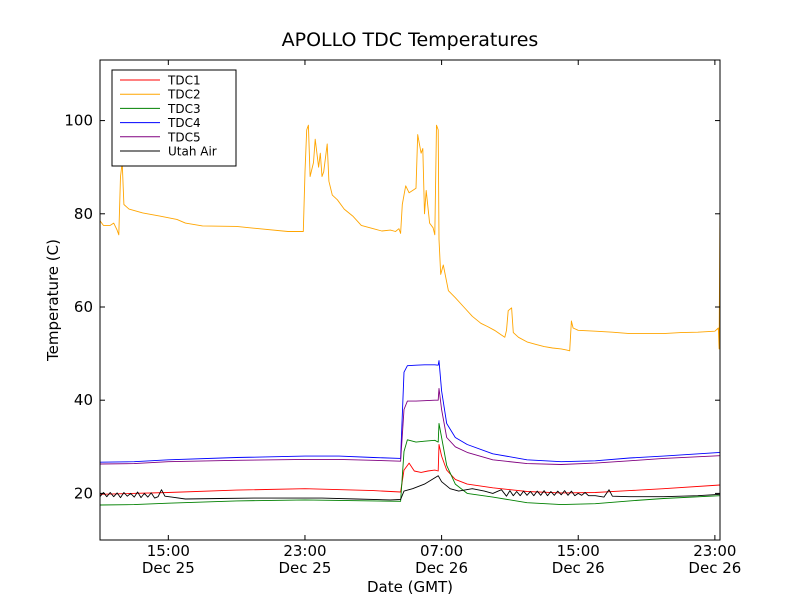  I want to click on chart-title: APOLLO TDC Temperatures, so click(410, 40).